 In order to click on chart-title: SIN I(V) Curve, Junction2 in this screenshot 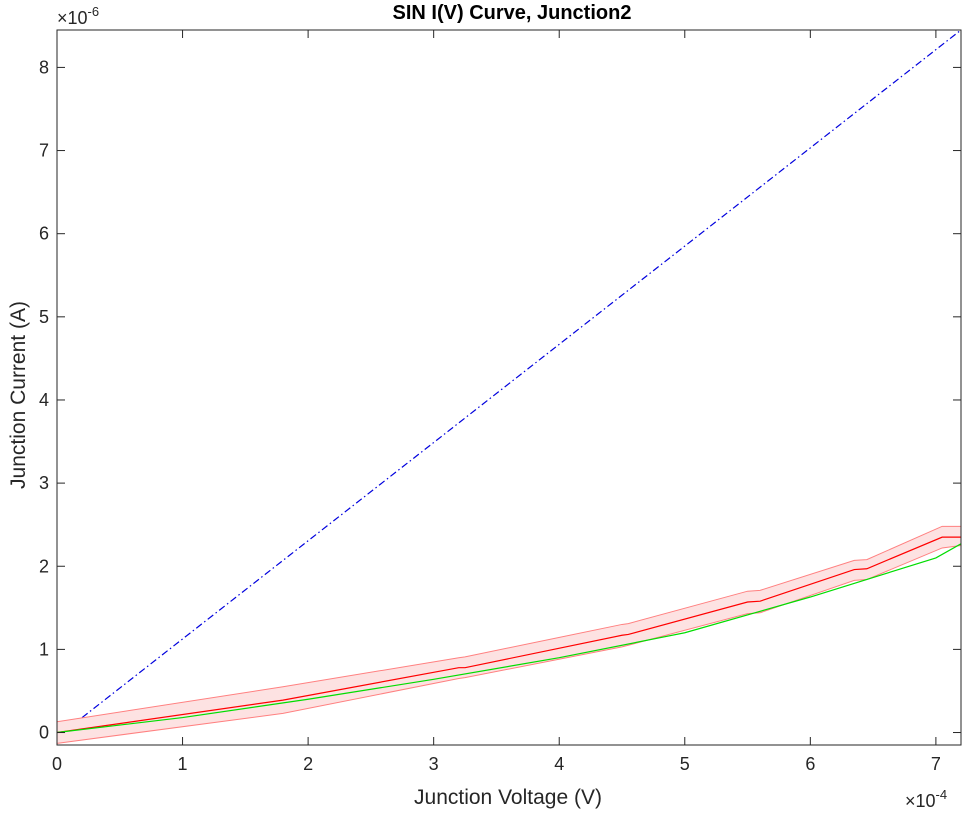, I will do `click(512, 13)`.